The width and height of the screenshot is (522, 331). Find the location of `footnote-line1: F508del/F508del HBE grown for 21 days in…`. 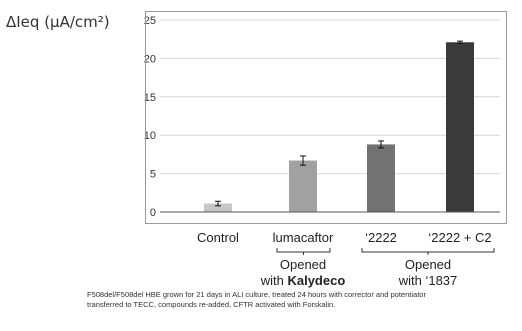

footnote-line1: F508del/F508del HBE grown for 21 days in… is located at coordinates (256, 294).